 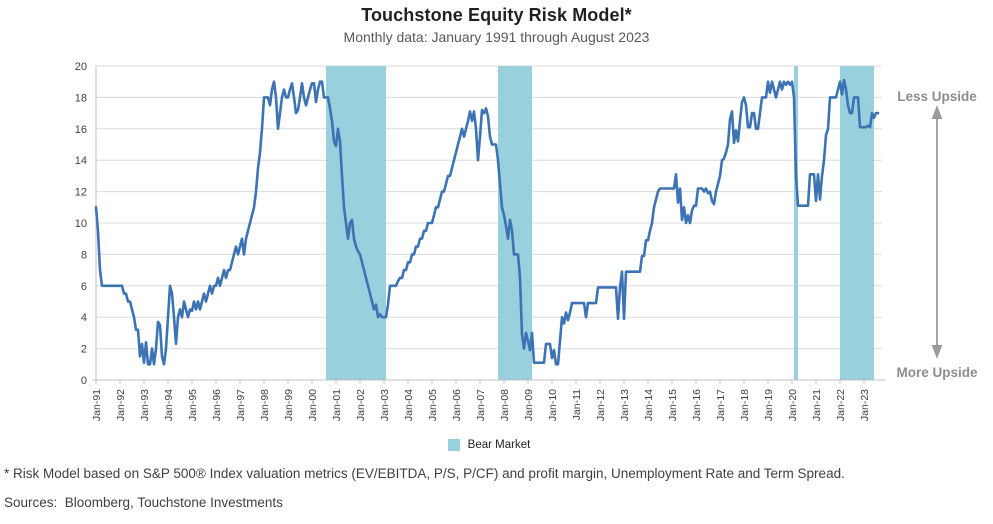 I want to click on x-axis-tick-label: Jan-04, so click(x=409, y=405).